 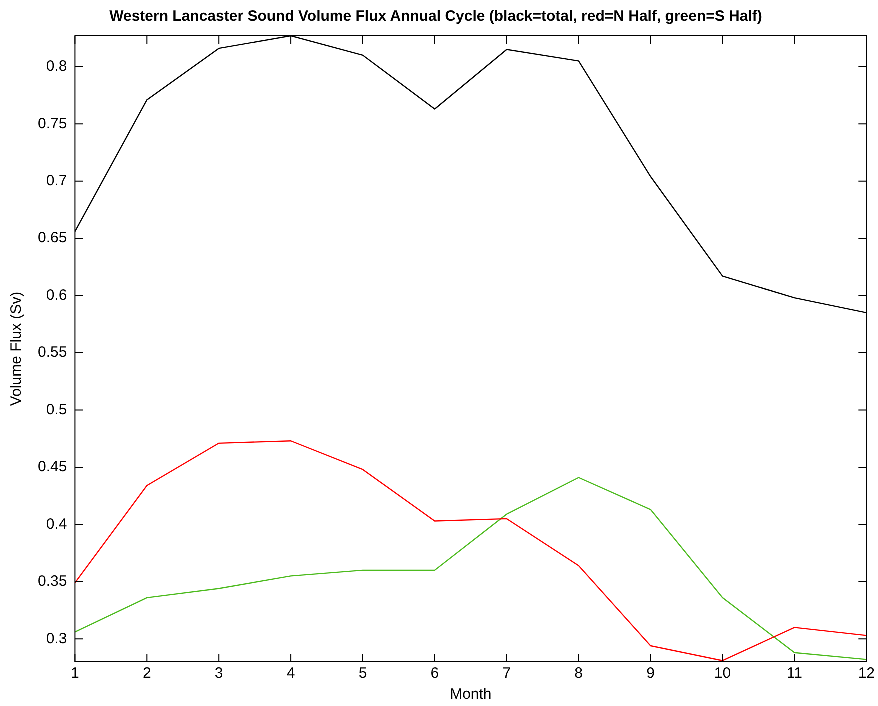 I want to click on y-tick-label: 0.6, so click(x=57, y=295).